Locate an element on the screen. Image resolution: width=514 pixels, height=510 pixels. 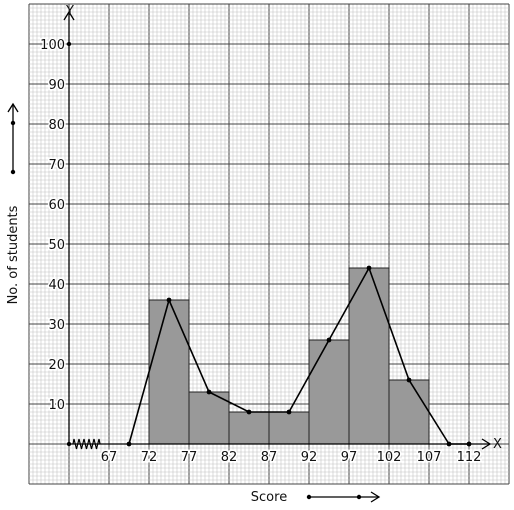
x-tick-label: 77 is located at coordinates (189, 457).